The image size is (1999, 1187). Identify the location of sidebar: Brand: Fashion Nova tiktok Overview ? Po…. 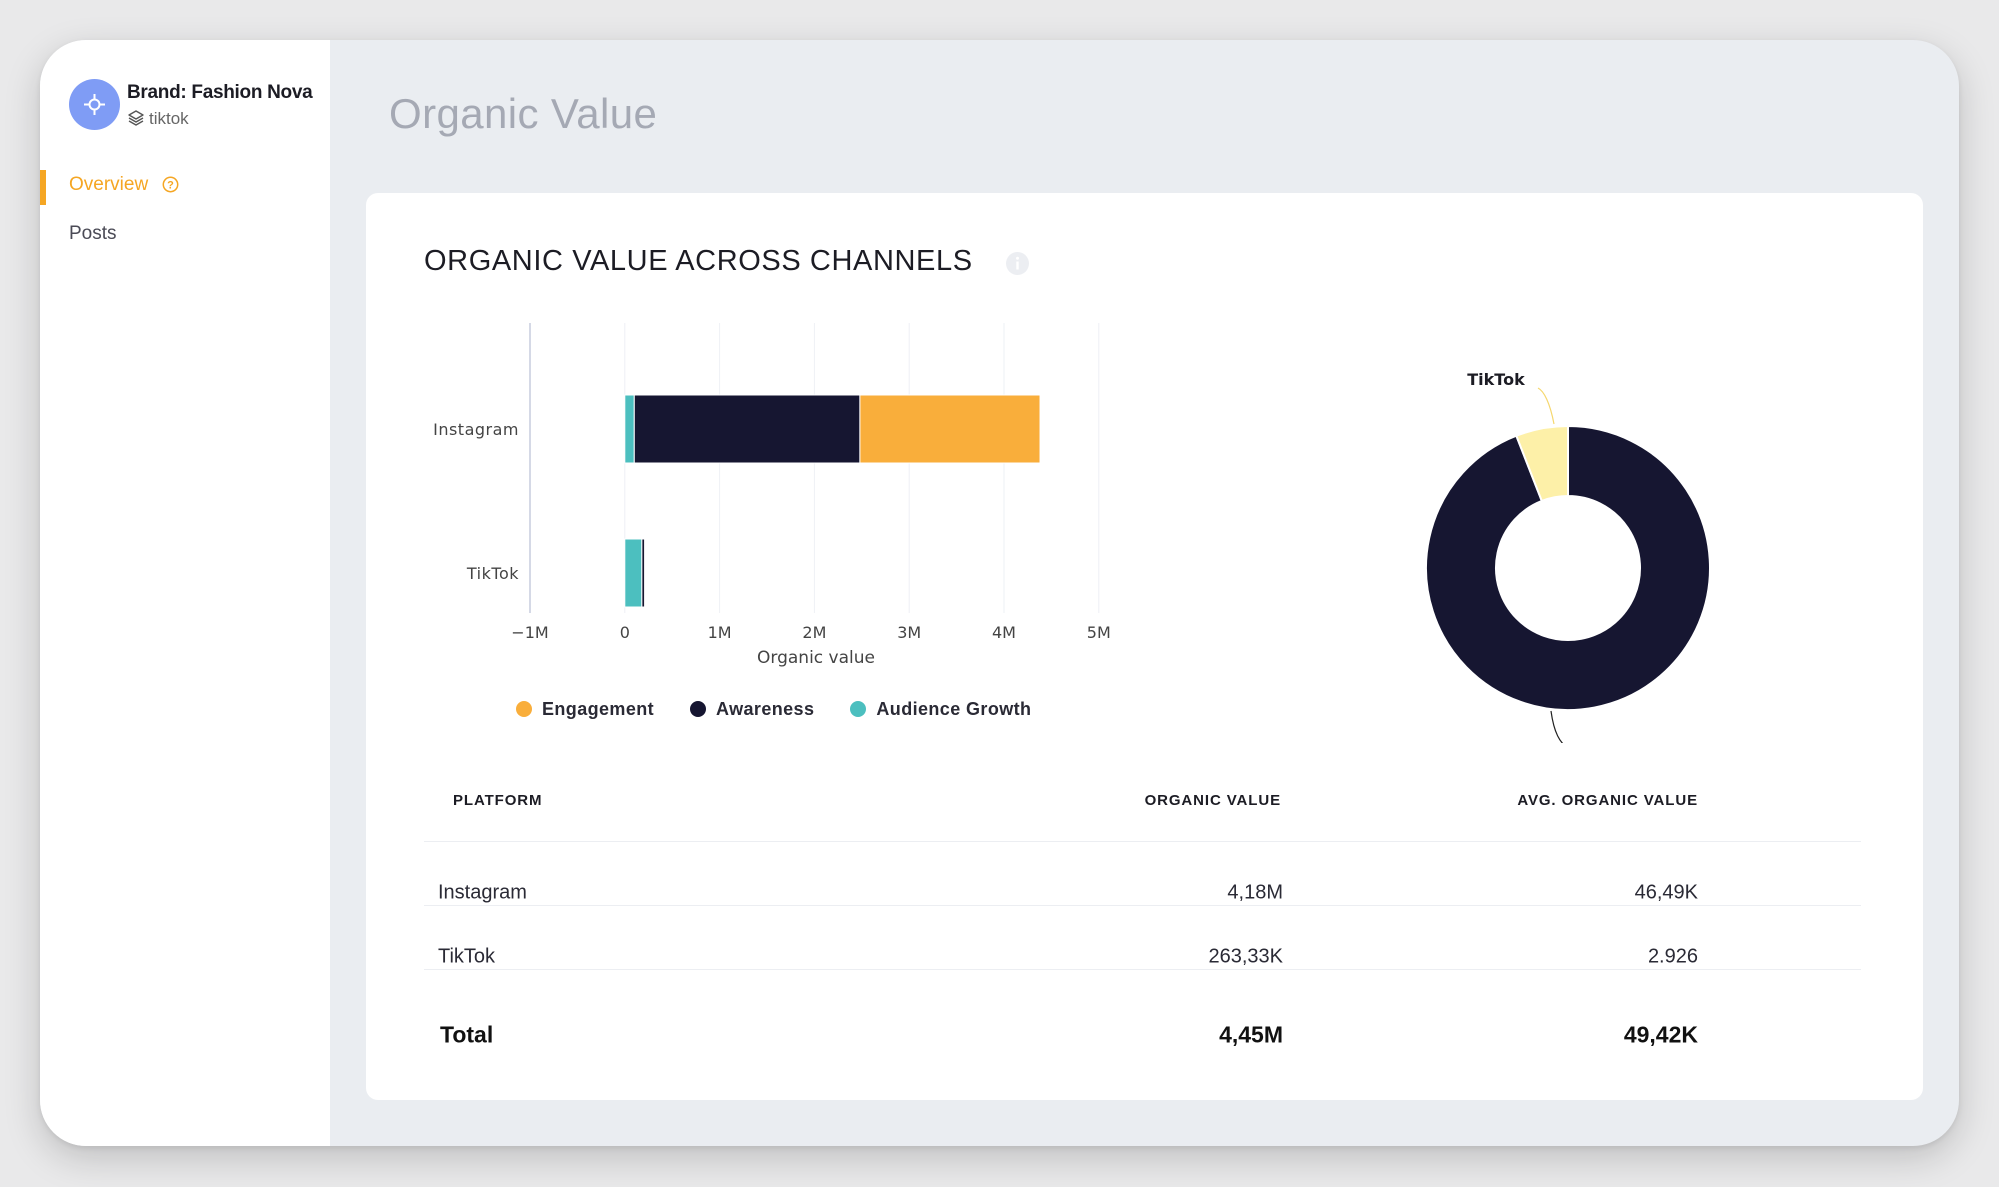
(185, 593).